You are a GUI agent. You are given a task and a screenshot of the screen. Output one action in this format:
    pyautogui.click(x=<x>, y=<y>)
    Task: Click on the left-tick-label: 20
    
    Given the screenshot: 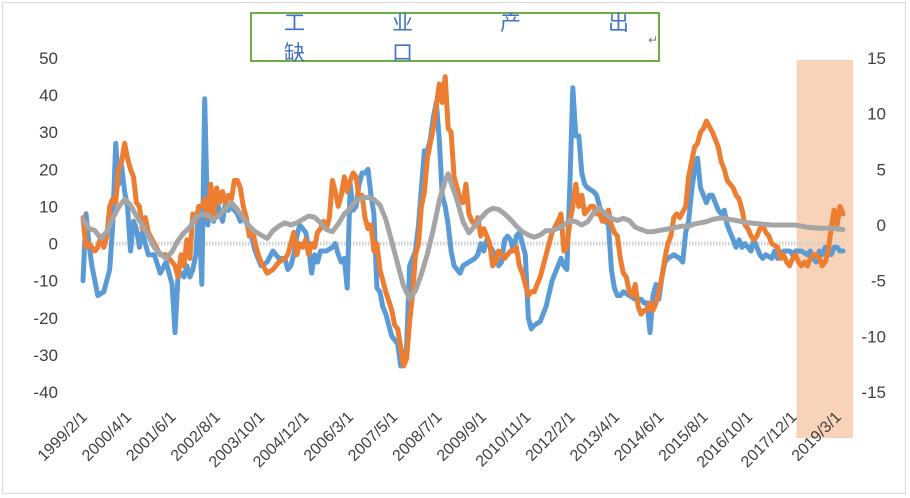 What is the action you would take?
    pyautogui.click(x=48, y=169)
    